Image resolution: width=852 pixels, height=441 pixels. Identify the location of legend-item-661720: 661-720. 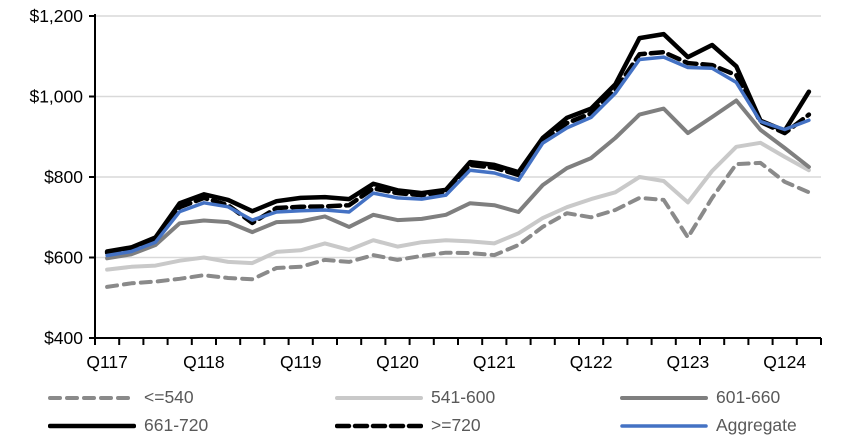
(128, 425).